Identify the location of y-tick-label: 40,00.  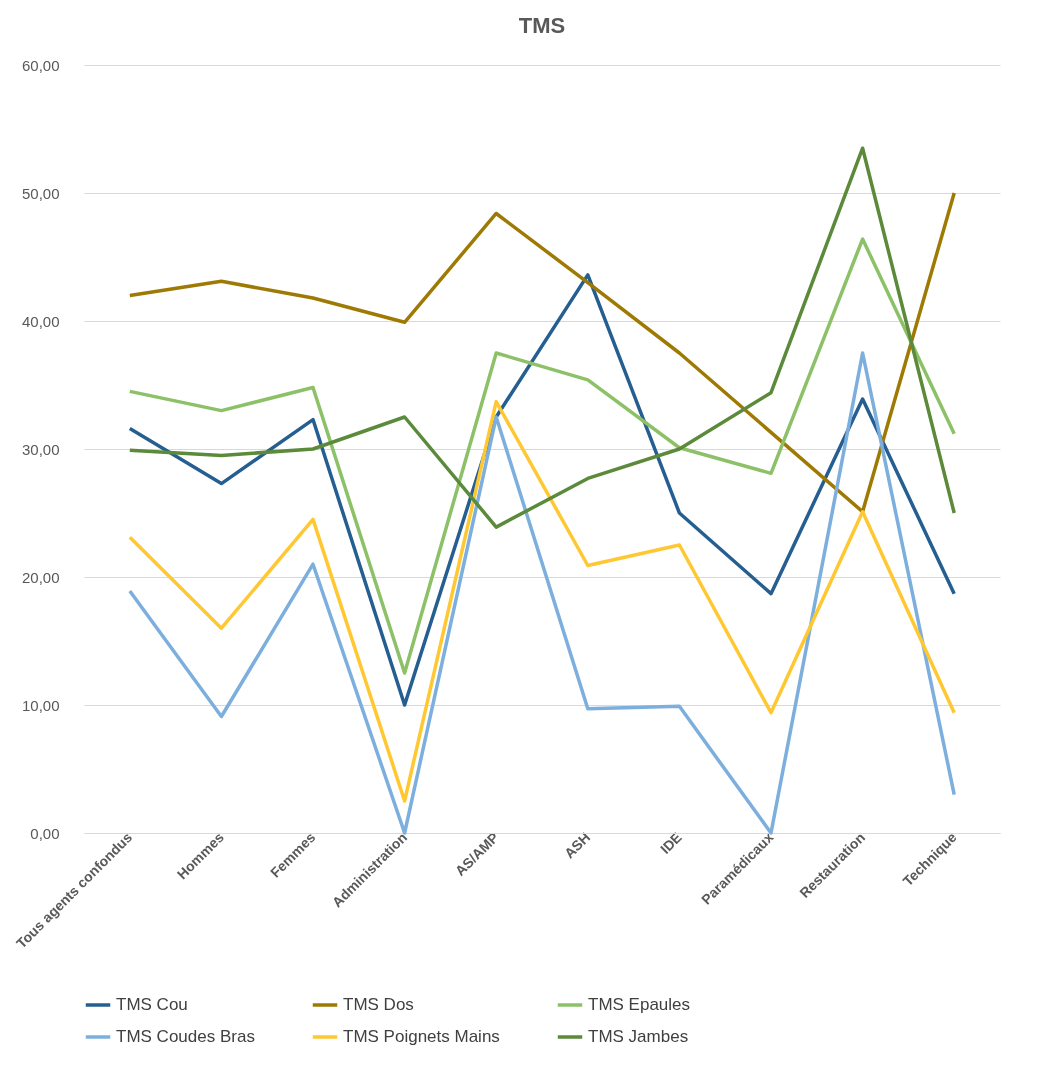
(40, 321).